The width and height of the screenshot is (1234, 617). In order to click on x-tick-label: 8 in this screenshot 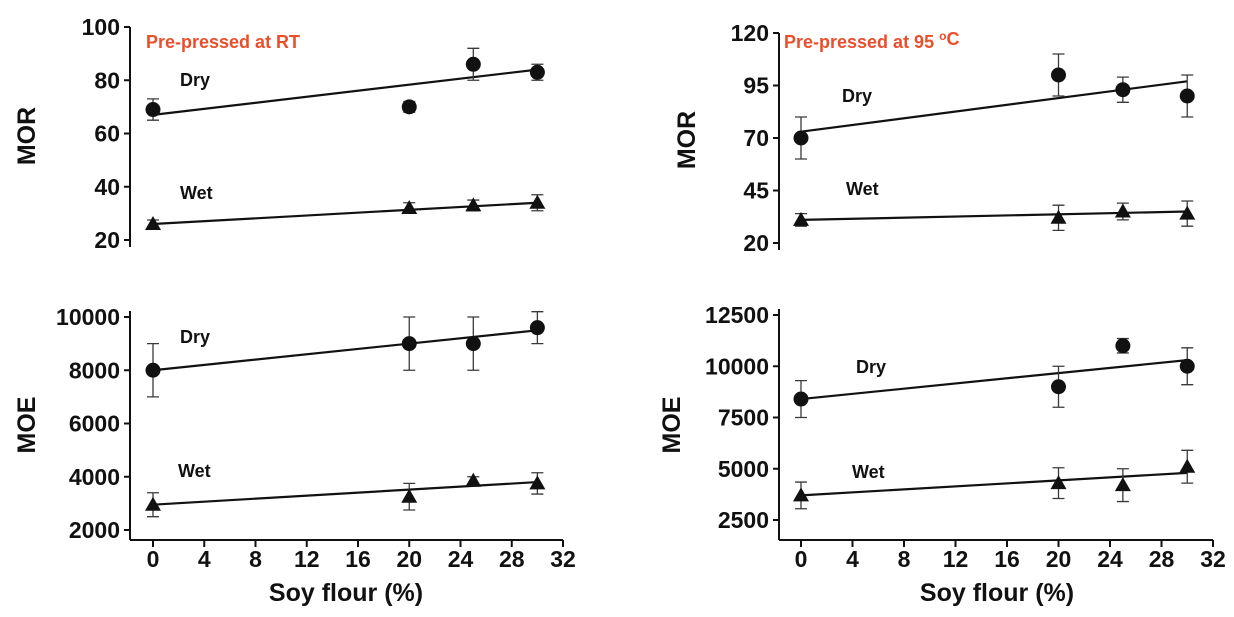, I will do `click(904, 559)`.